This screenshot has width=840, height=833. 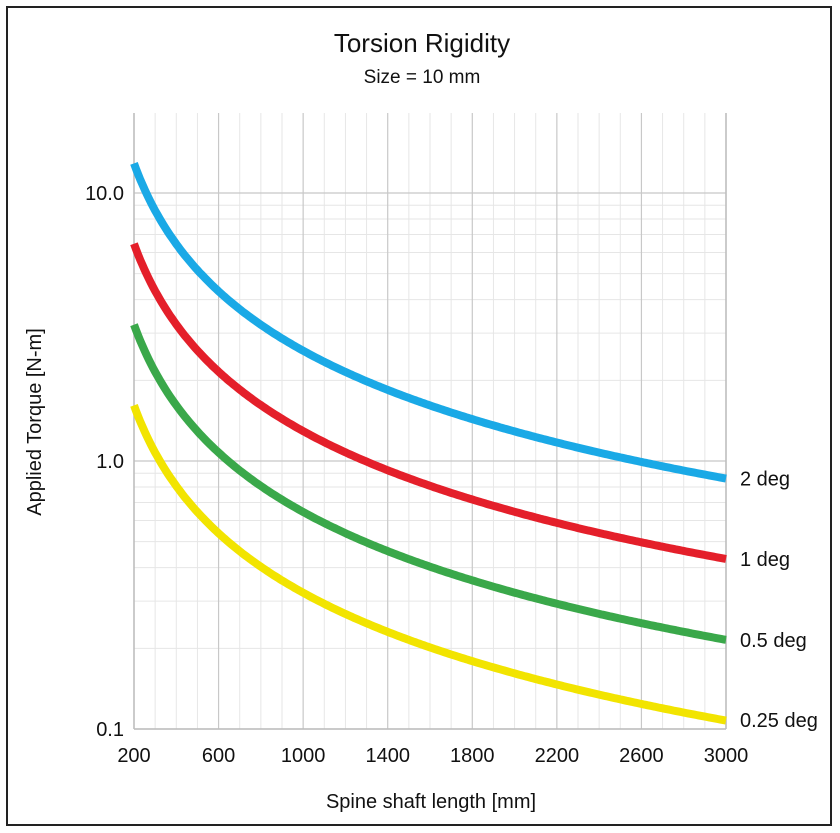 I want to click on x-tick-label: 1000, so click(x=303, y=756).